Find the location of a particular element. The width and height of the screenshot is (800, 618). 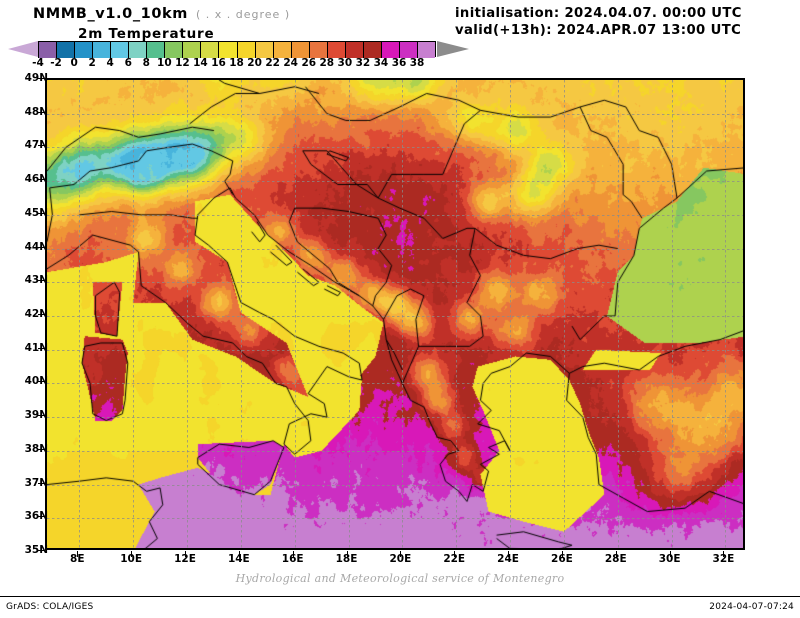

initialisation-time: initialisation: 2024.04.07. 00:00 UTC is located at coordinates (598, 13).